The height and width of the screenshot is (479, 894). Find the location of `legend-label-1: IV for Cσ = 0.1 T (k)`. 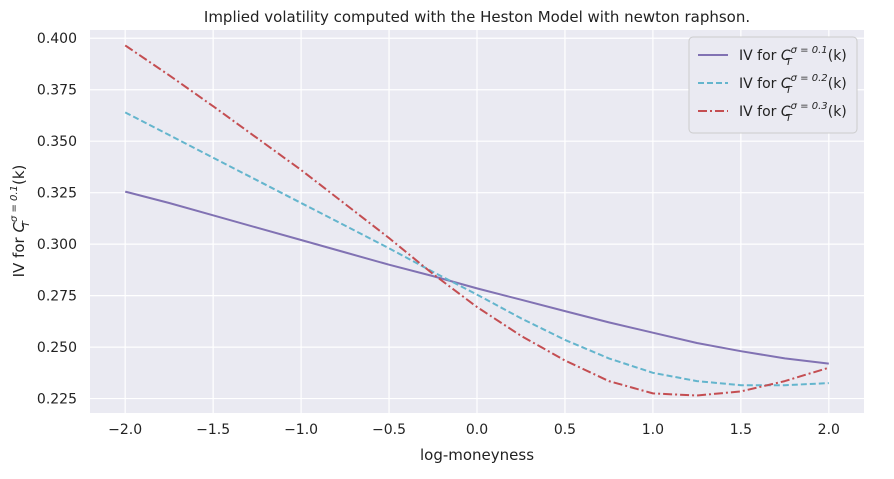

legend-label-1: IV for Cσ = 0.1 T (k) is located at coordinates (793, 56).